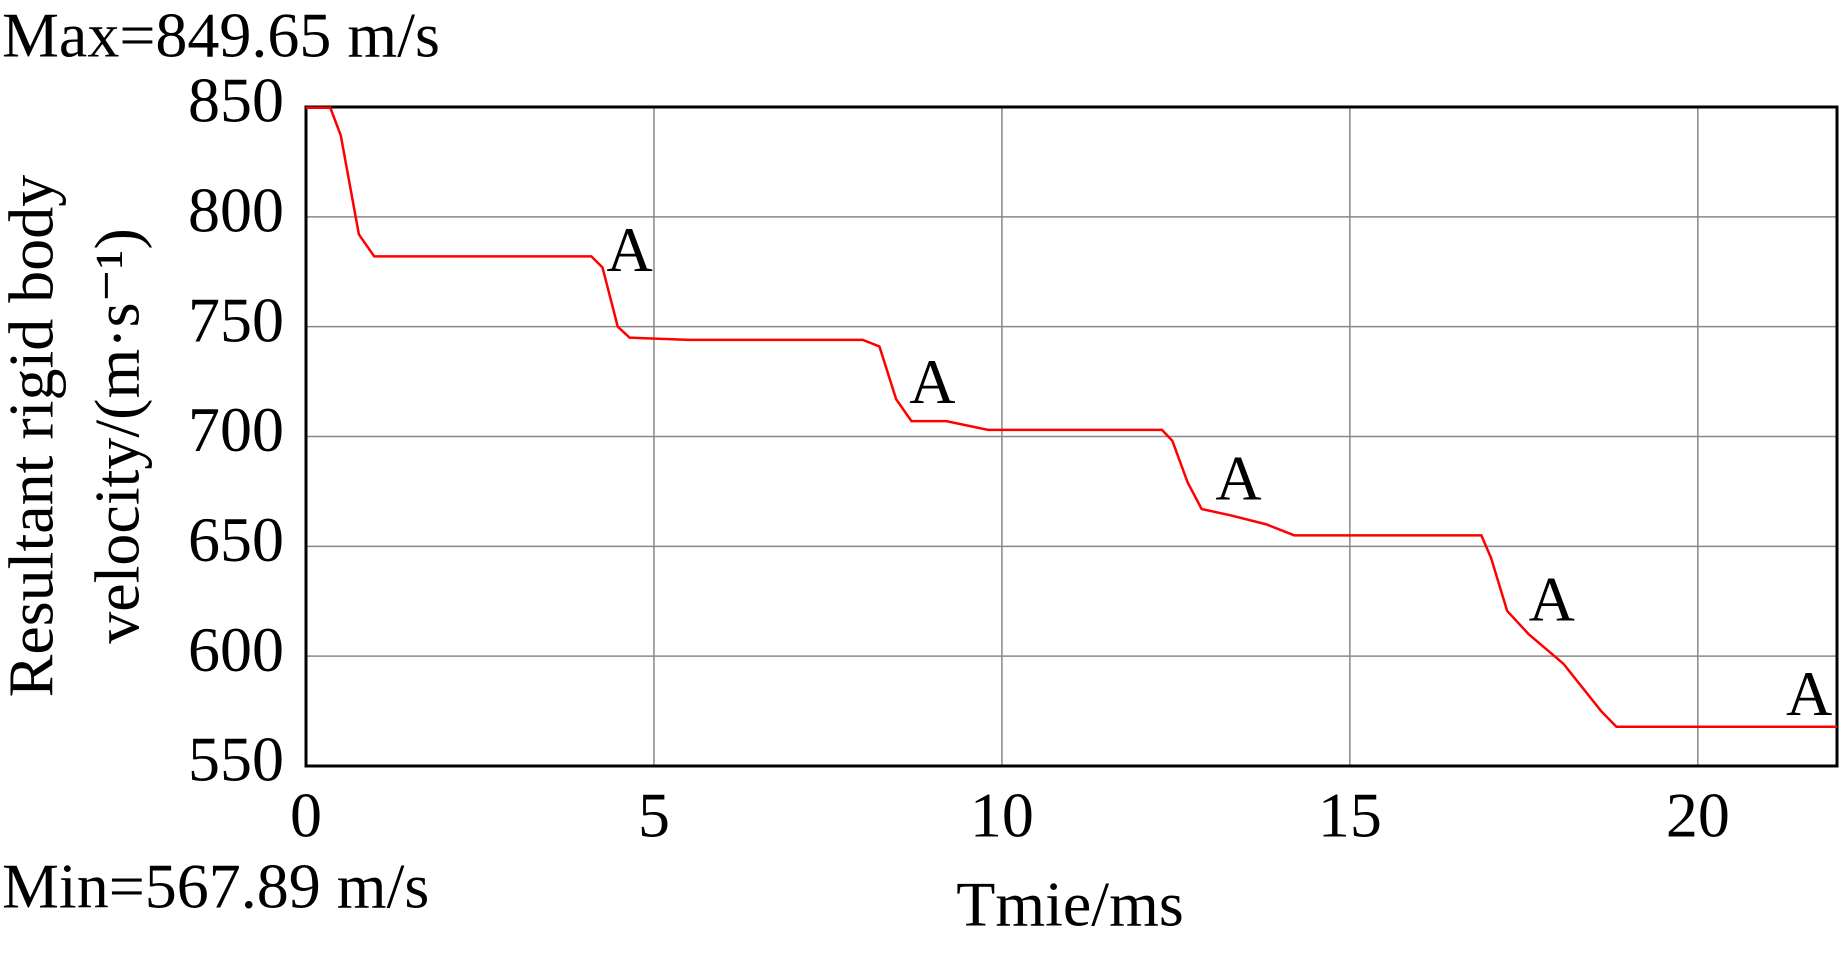  Describe the element at coordinates (236, 319) in the screenshot. I see `y-tick-label: 750` at that location.